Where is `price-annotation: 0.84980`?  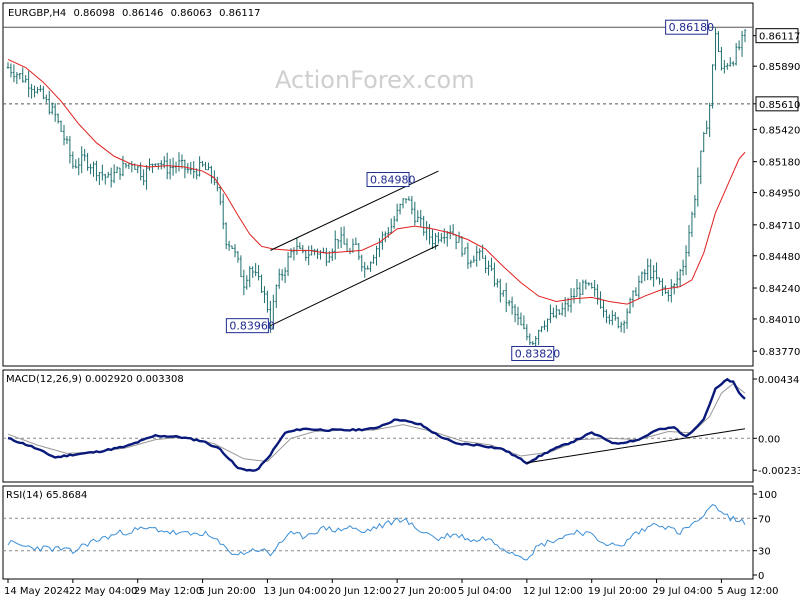
price-annotation: 0.84980 is located at coordinates (391, 180).